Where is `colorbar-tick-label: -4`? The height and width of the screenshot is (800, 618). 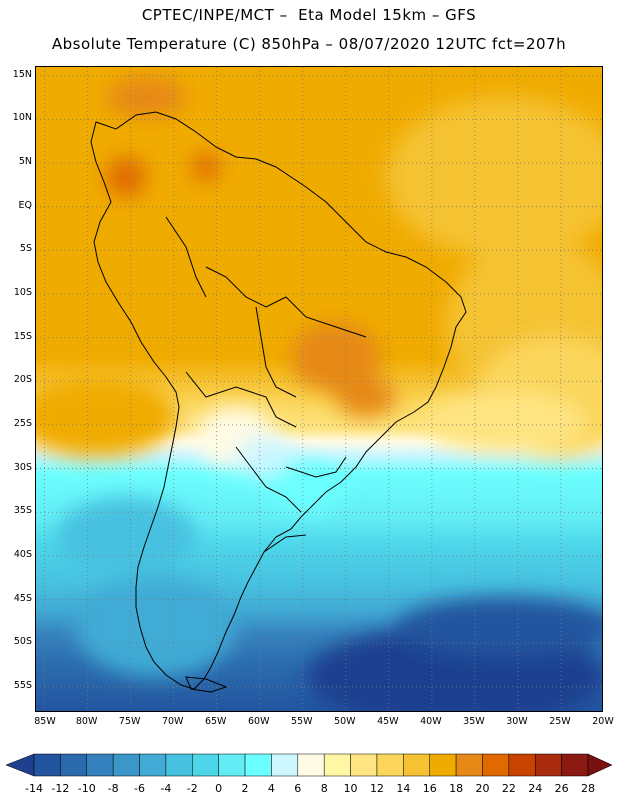 colorbar-tick-label: -4 is located at coordinates (166, 788).